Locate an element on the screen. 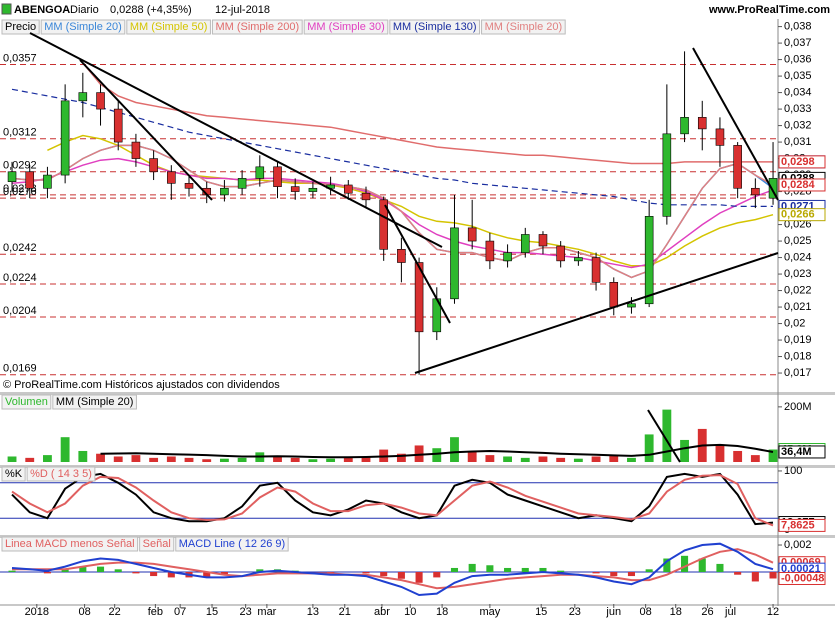 The width and height of the screenshot is (835, 620). y-tick-label: 0,035 is located at coordinates (798, 76).